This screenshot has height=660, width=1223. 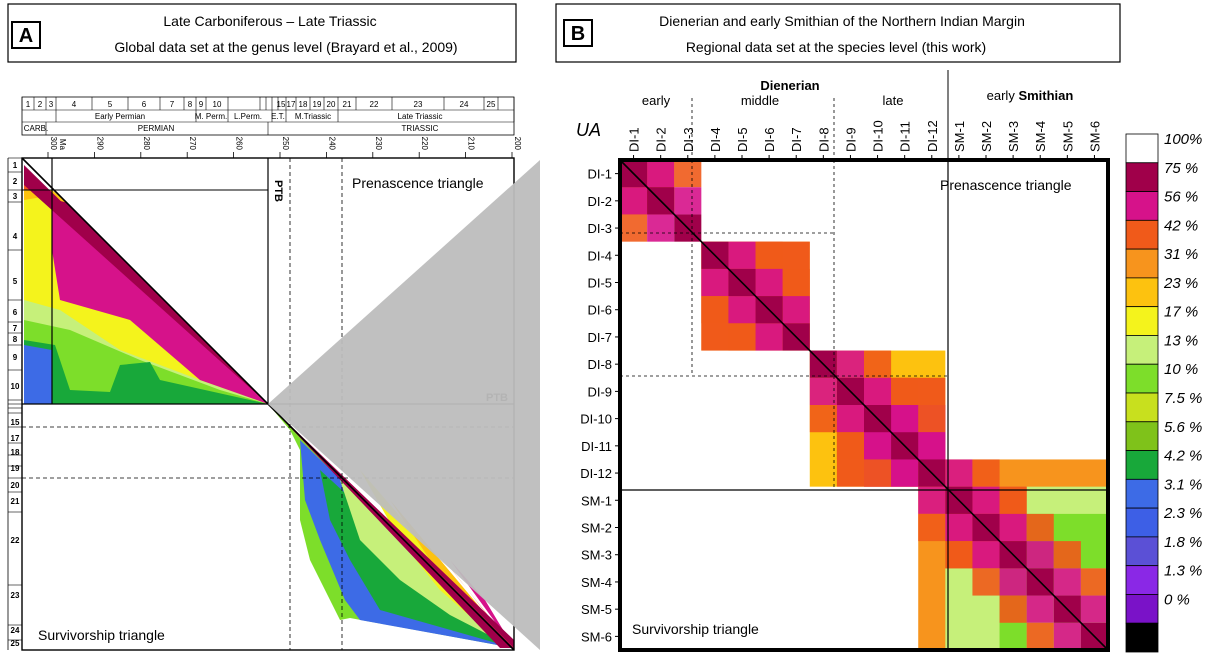 I want to click on row-unit-label: SM-5, so click(x=596, y=609).